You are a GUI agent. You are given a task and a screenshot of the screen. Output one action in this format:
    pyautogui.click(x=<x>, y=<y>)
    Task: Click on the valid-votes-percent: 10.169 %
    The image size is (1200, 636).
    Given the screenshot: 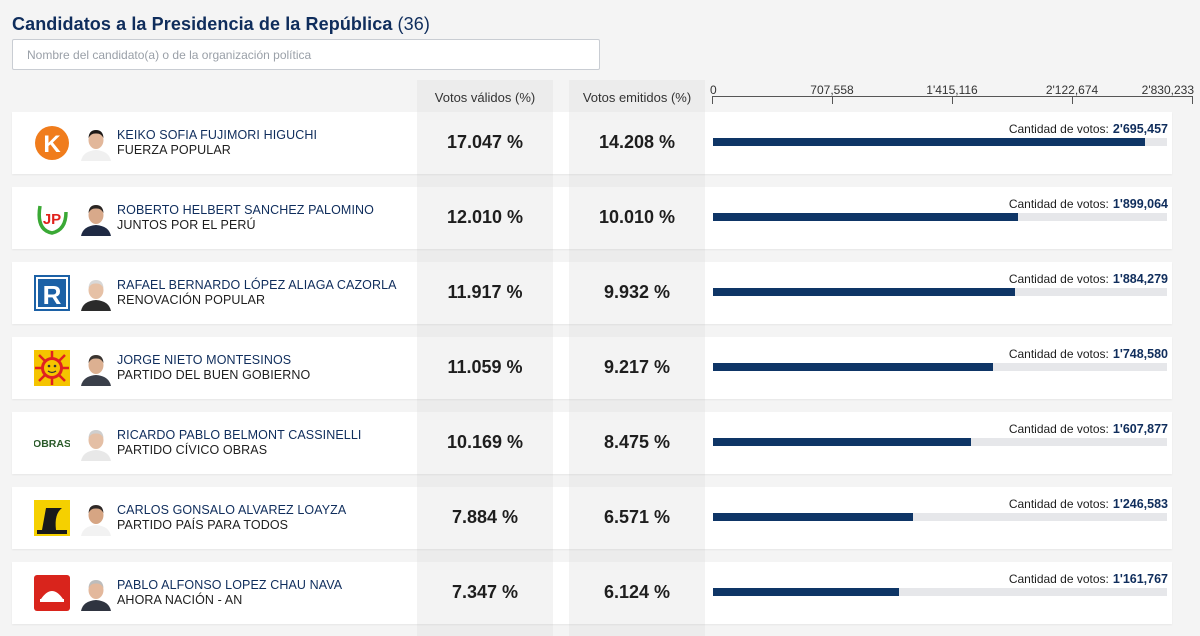 What is the action you would take?
    pyautogui.click(x=485, y=442)
    